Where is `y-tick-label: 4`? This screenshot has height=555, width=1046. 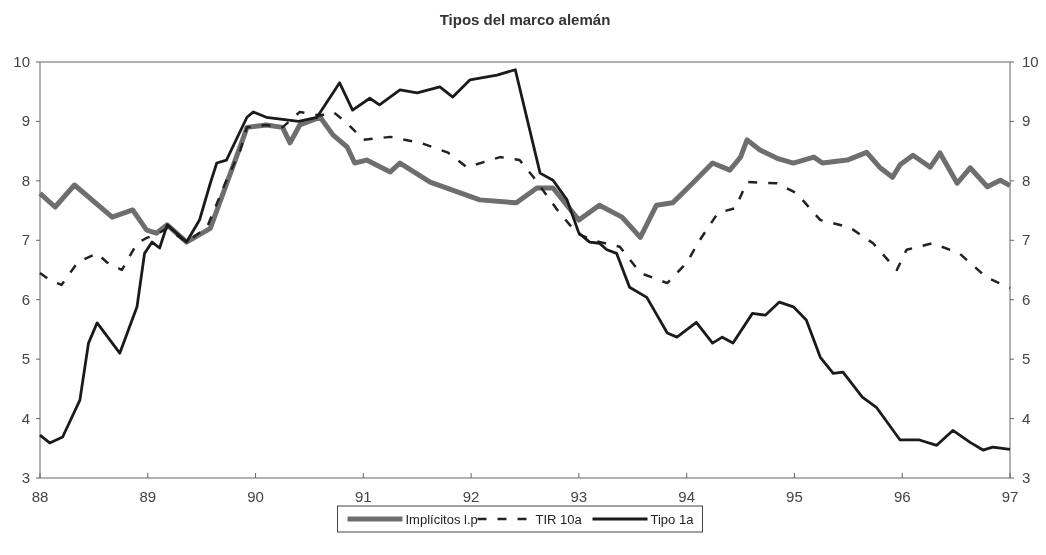 y-tick-label: 4 is located at coordinates (25, 418).